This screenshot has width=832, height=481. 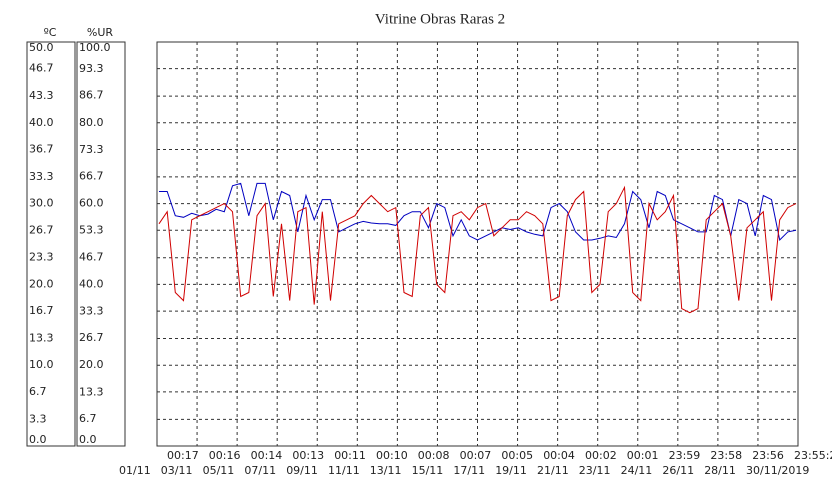 I want to click on y-tick-label: 50.0, so click(x=41, y=47).